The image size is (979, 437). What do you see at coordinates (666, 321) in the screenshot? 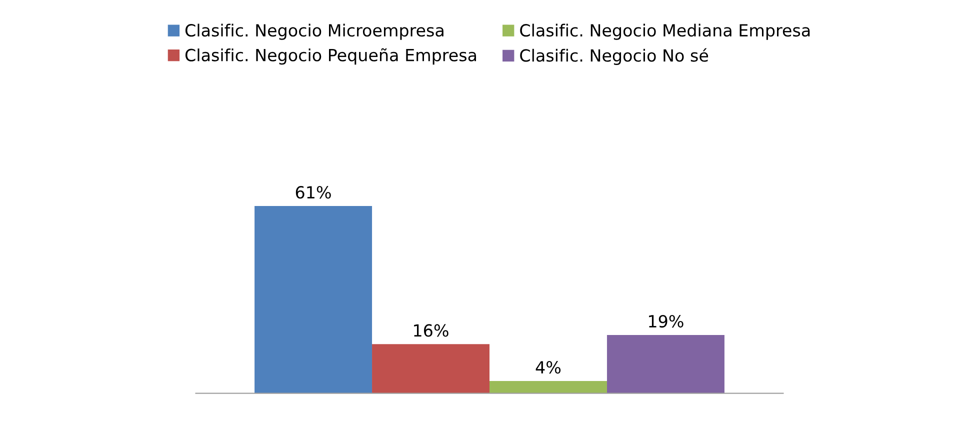
I see `data-label: 19%` at bounding box center [666, 321].